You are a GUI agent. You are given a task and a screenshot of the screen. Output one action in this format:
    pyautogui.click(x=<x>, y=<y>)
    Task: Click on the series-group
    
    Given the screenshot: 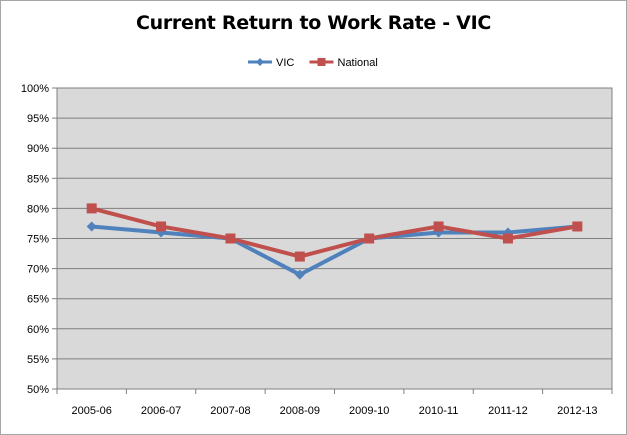 What is the action you would take?
    pyautogui.click(x=334, y=241)
    